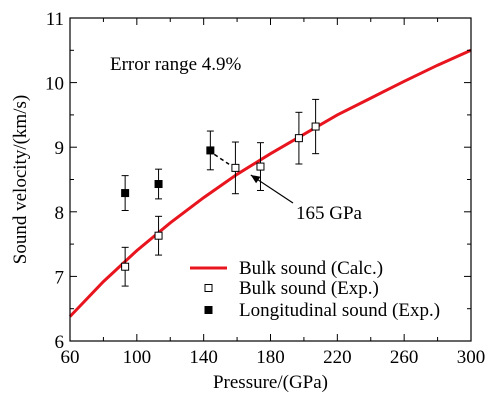  I want to click on x-tick-label: 100, so click(137, 357).